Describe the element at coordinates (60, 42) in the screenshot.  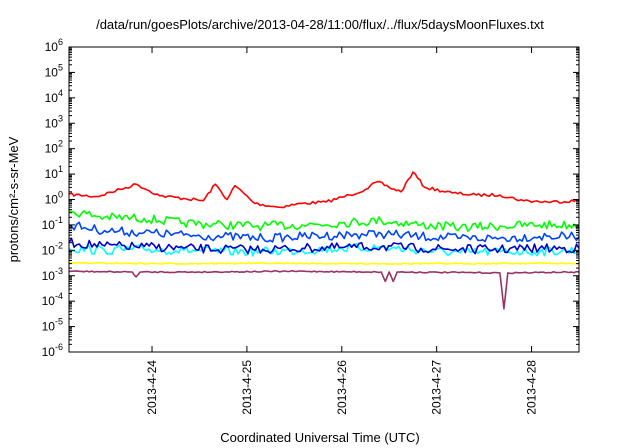
I see `y-tick-exponent: 6` at that location.